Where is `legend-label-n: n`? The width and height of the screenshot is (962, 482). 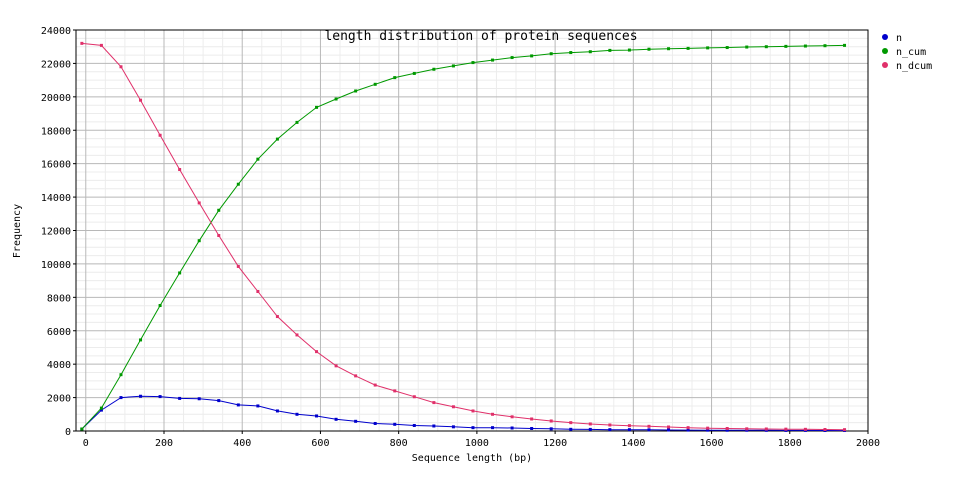
legend-label-n: n is located at coordinates (899, 38).